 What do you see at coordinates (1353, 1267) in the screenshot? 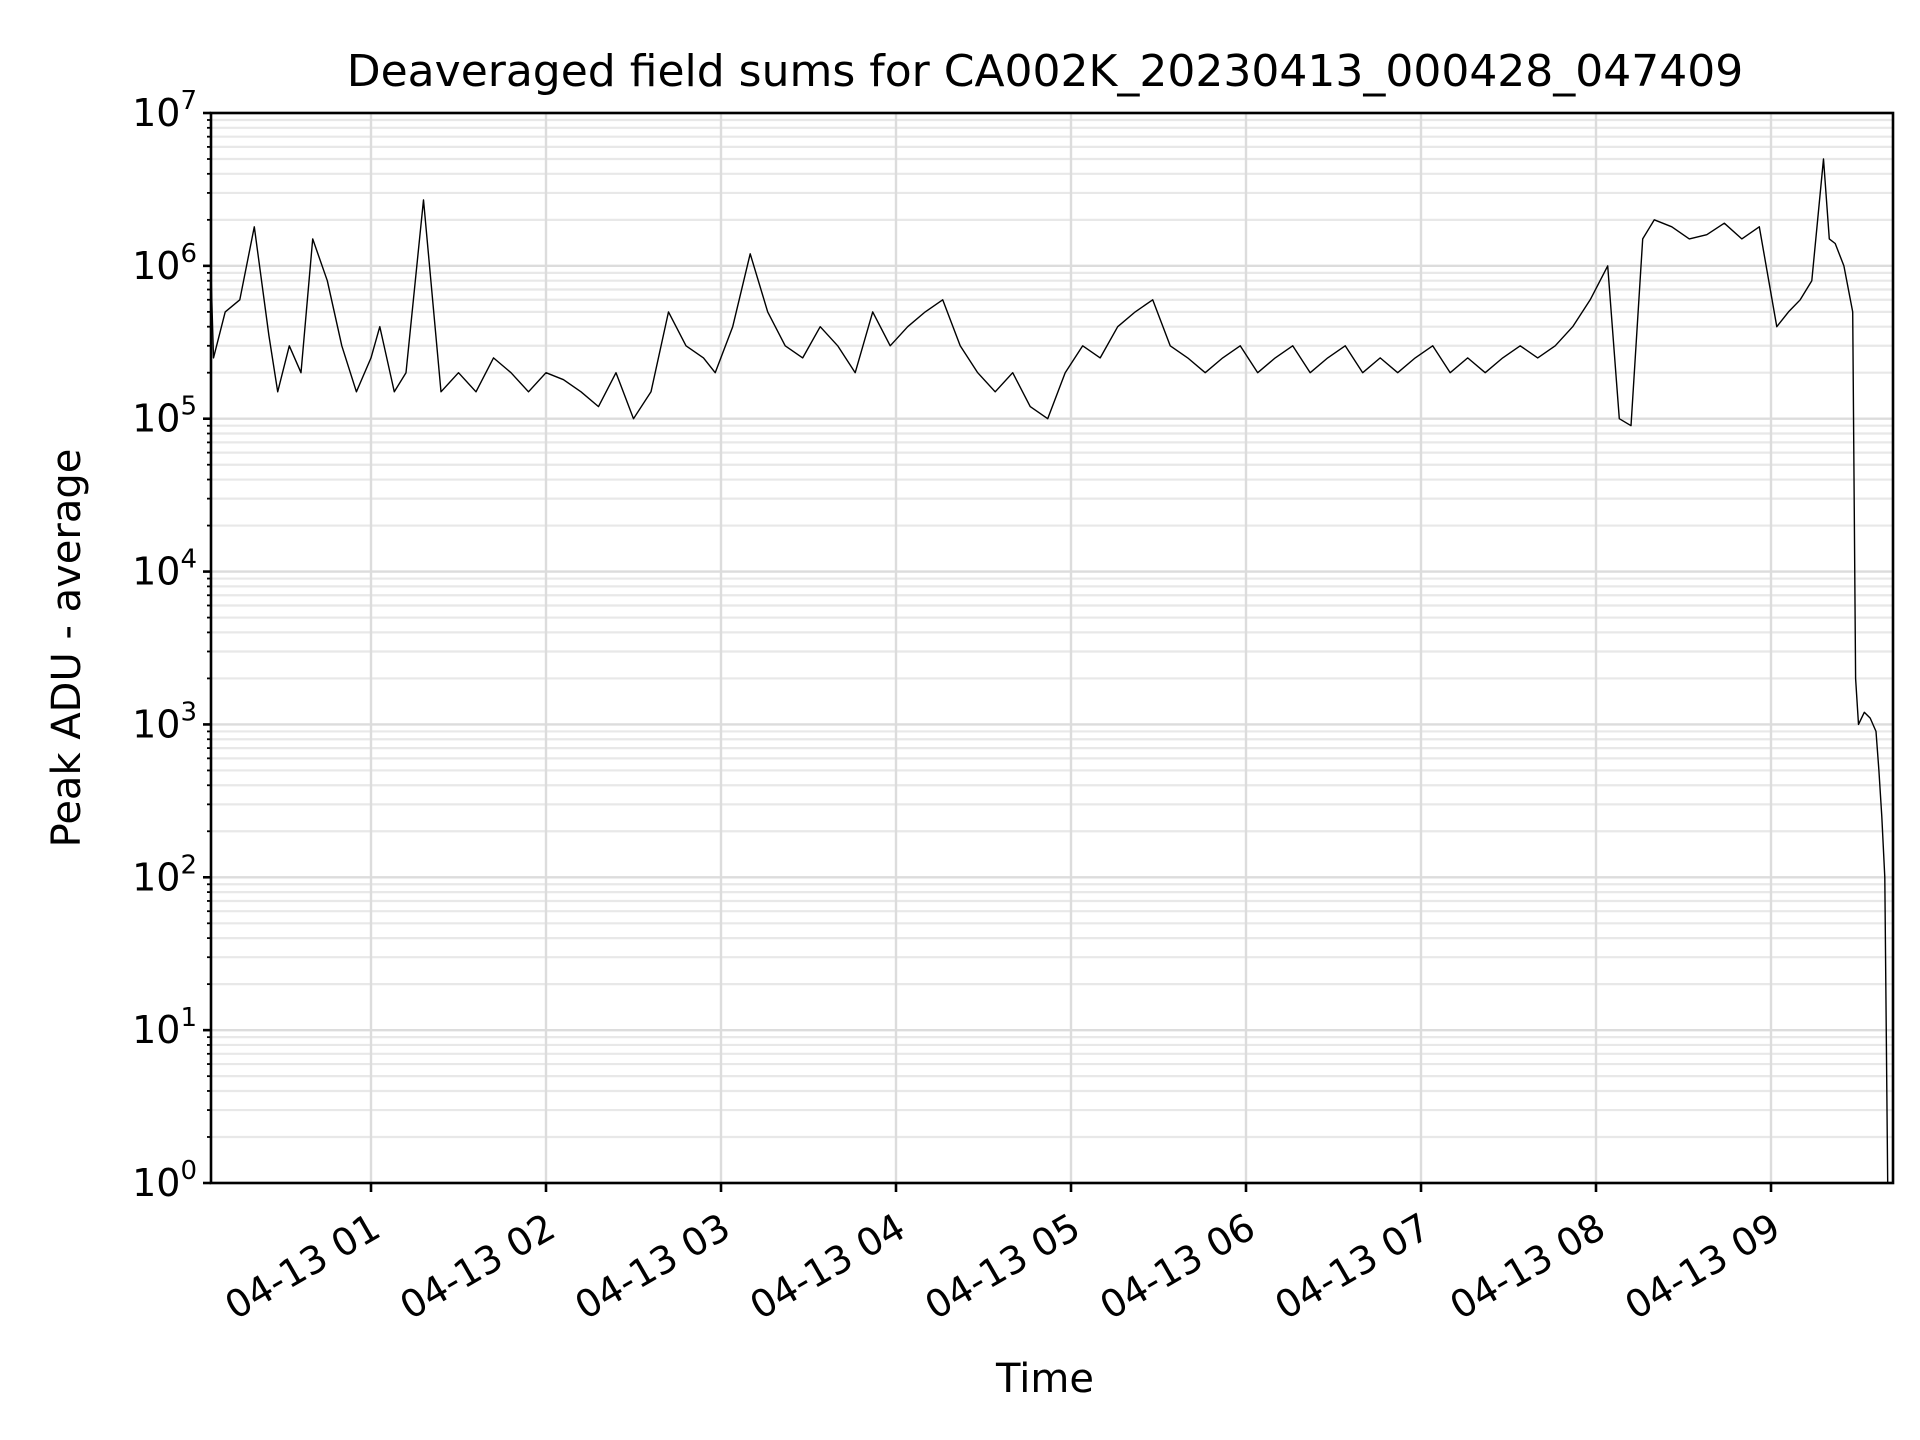
I see `x-tick-label: 04-13 07` at bounding box center [1353, 1267].